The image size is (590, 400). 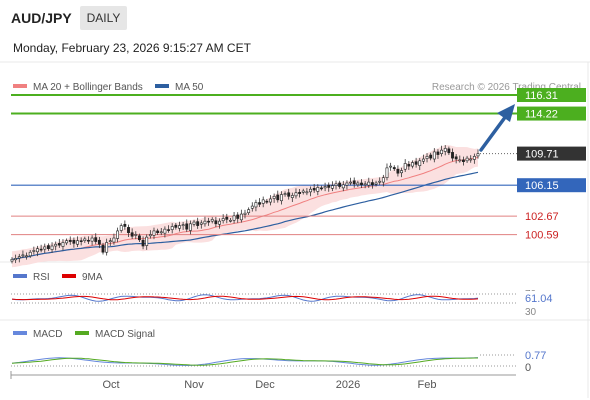 I want to click on rsi-ma-line, so click(x=245, y=298).